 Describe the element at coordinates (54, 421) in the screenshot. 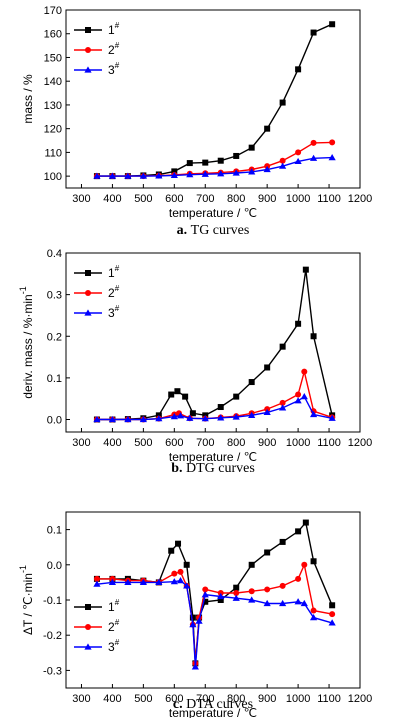

I see `y-tick-label: 0.0` at that location.